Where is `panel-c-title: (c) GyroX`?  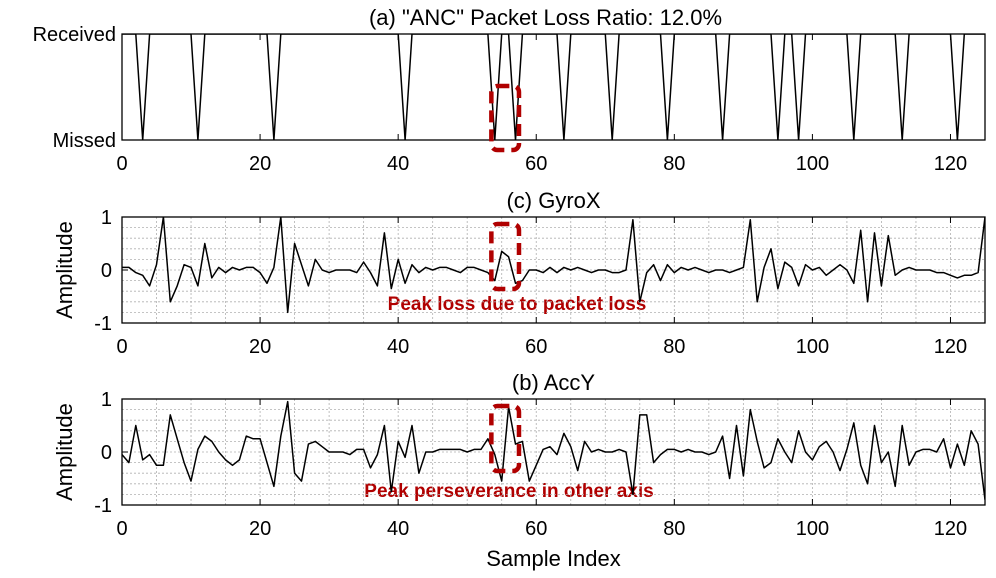
panel-c-title: (c) GyroX is located at coordinates (553, 200).